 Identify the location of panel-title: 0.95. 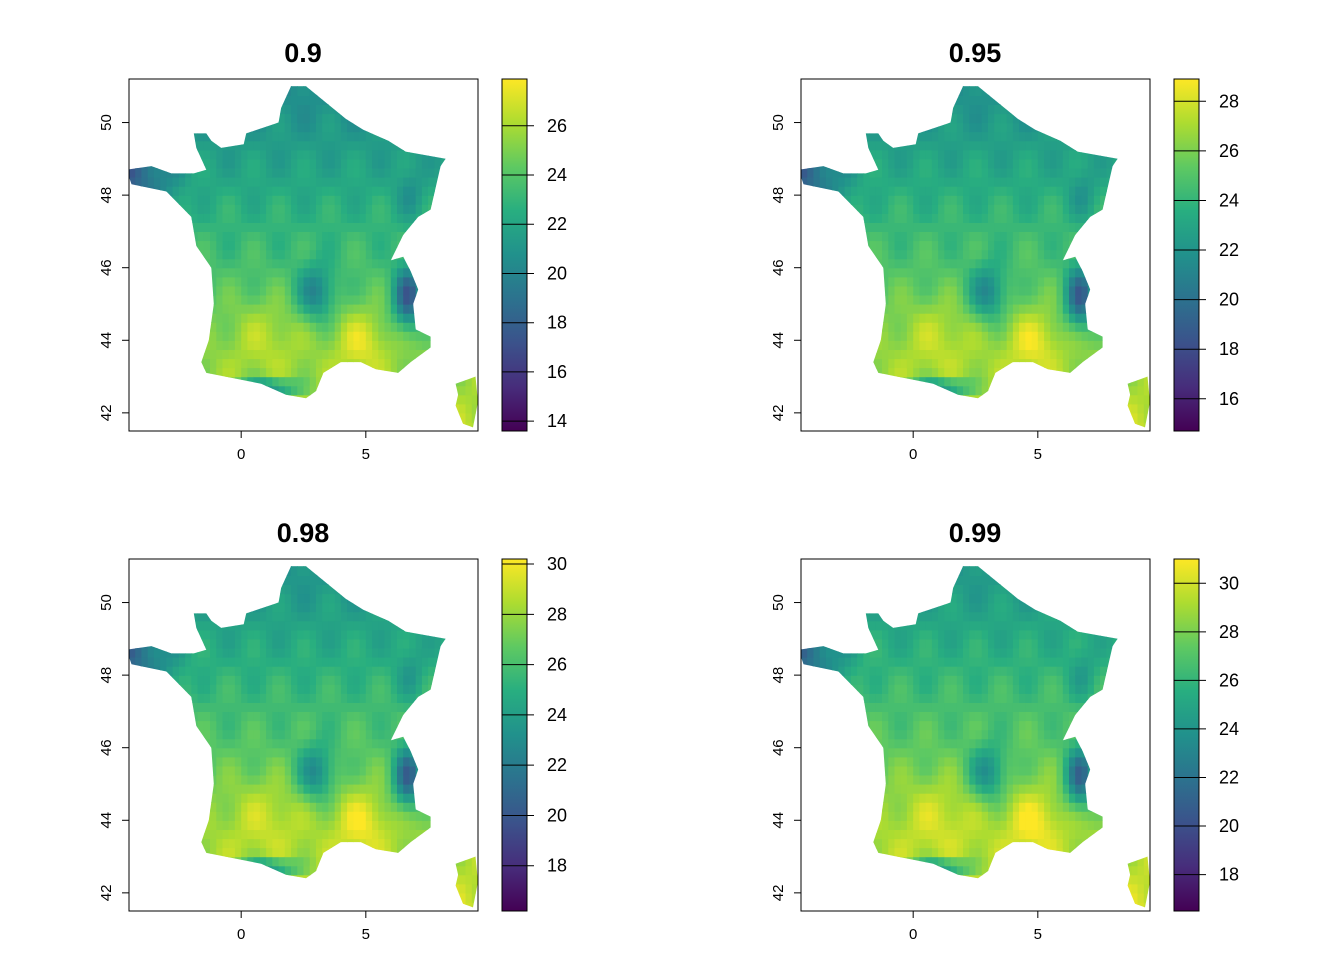
(975, 53).